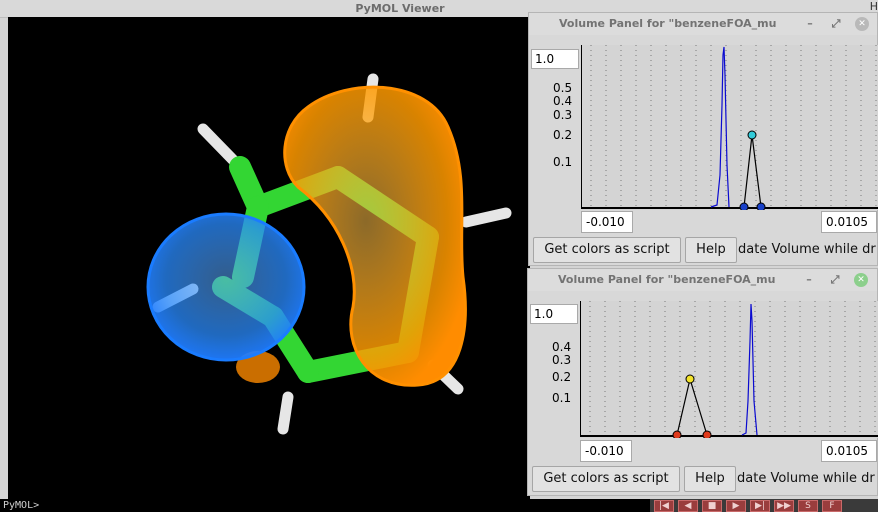 Image resolution: width=878 pixels, height=512 pixels. What do you see at coordinates (736, 506) in the screenshot?
I see `movie-play-button: ▶` at bounding box center [736, 506].